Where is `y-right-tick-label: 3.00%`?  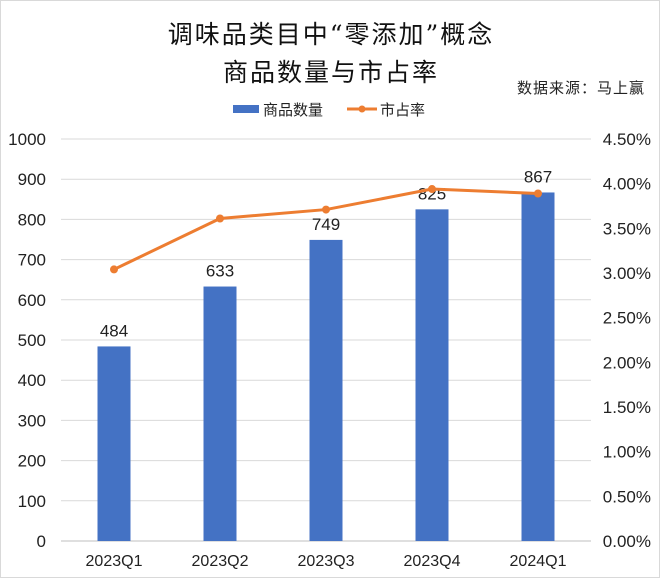 y-right-tick-label: 3.00% is located at coordinates (627, 273).